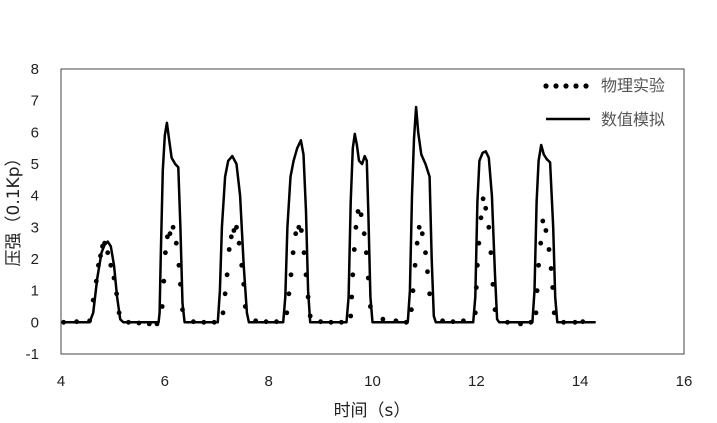  What do you see at coordinates (476, 381) in the screenshot?
I see `x-tick-label: 12` at bounding box center [476, 381].